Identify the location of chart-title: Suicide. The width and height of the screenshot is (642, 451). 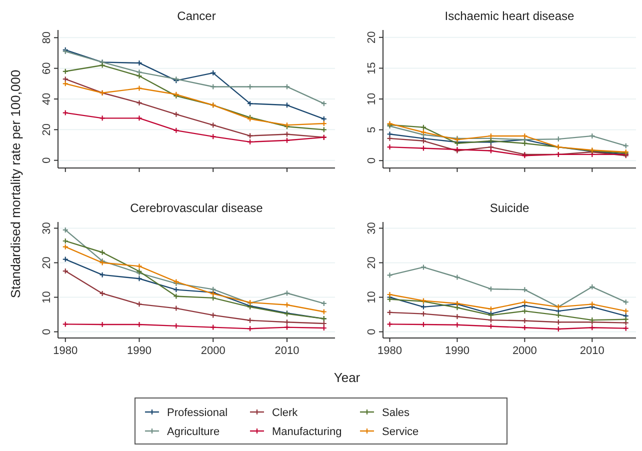
(510, 208).